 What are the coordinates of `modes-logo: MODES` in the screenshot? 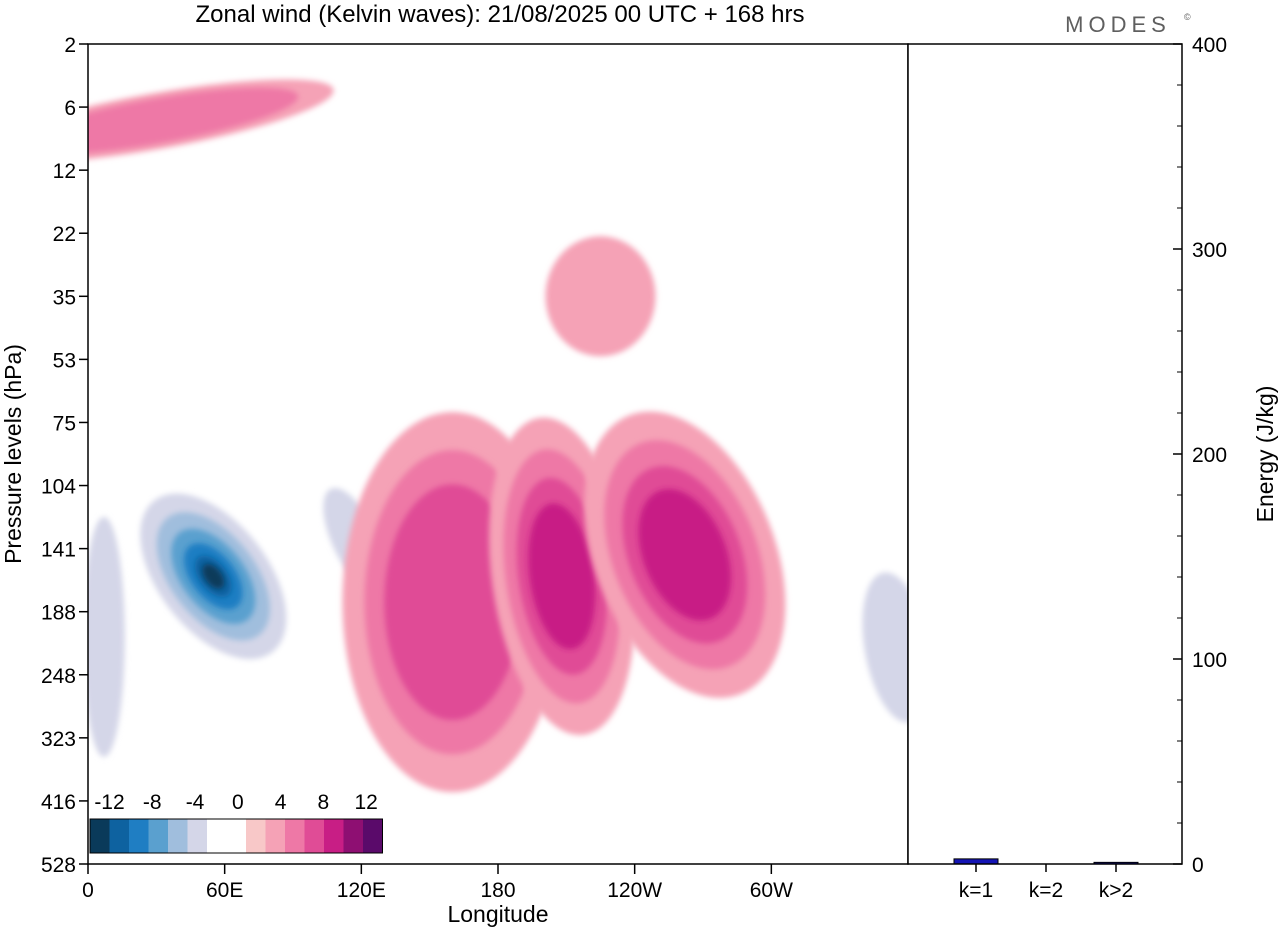 It's located at (1118, 24).